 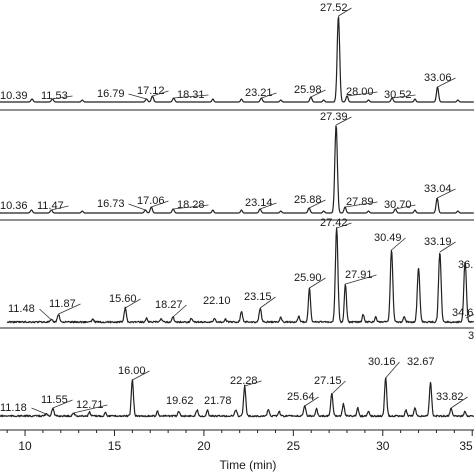 I want to click on peak-label: 21.78, so click(x=218, y=401).